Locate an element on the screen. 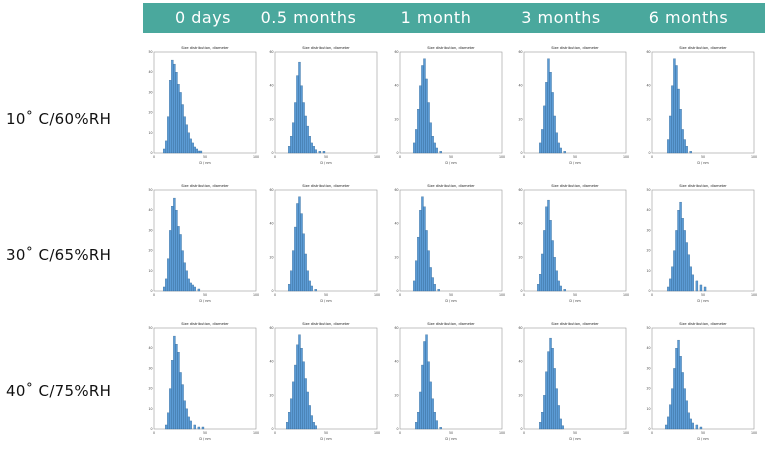 This screenshot has width=768, height=466. column-label-0-5-months: 0.5 months is located at coordinates (308, 17).